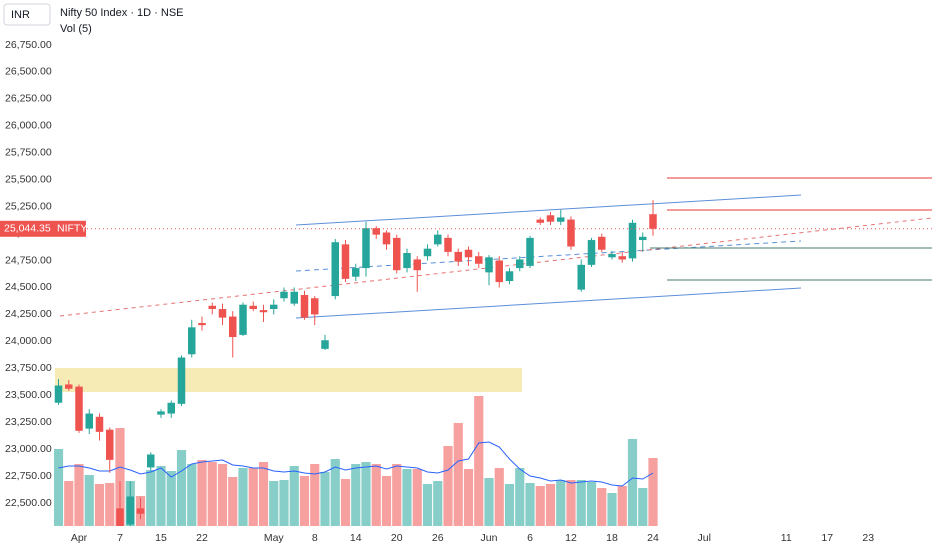 Image resolution: width=932 pixels, height=550 pixels. I want to click on x-tick-label: 18, so click(612, 538).